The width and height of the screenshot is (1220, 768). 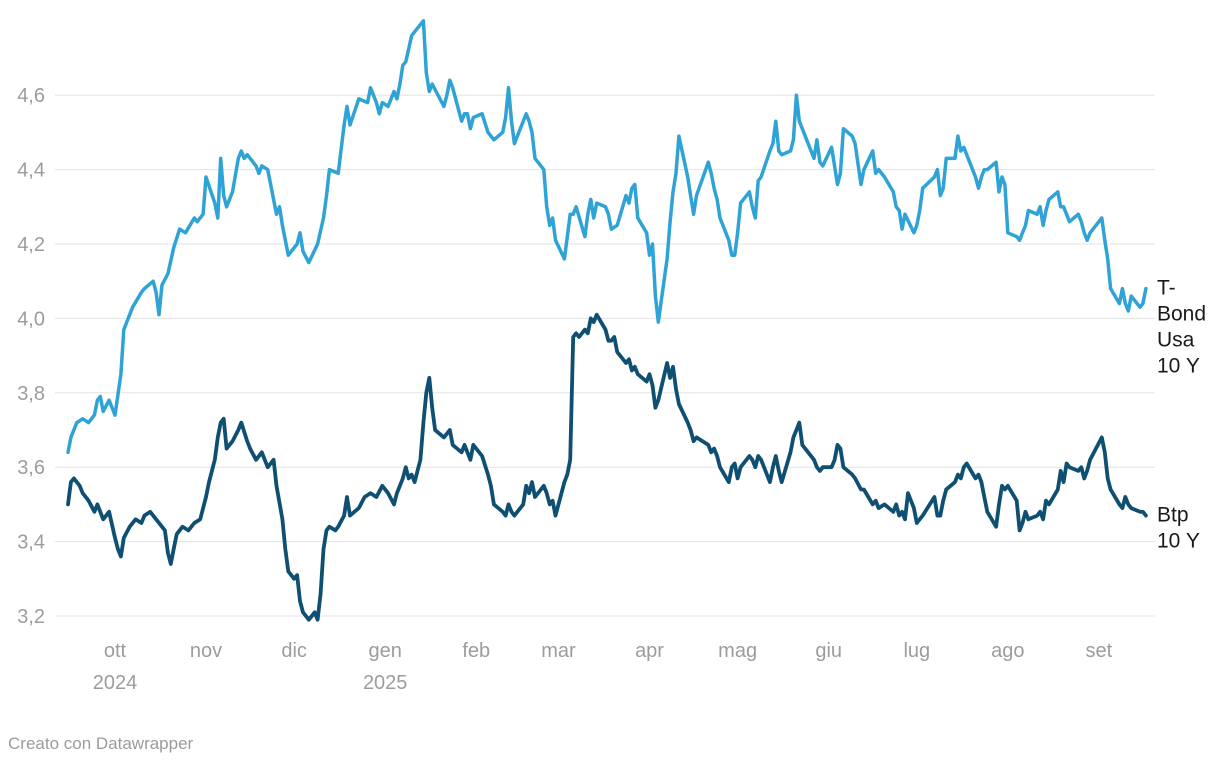 What do you see at coordinates (1007, 651) in the screenshot?
I see `x-tick-label: ago` at bounding box center [1007, 651].